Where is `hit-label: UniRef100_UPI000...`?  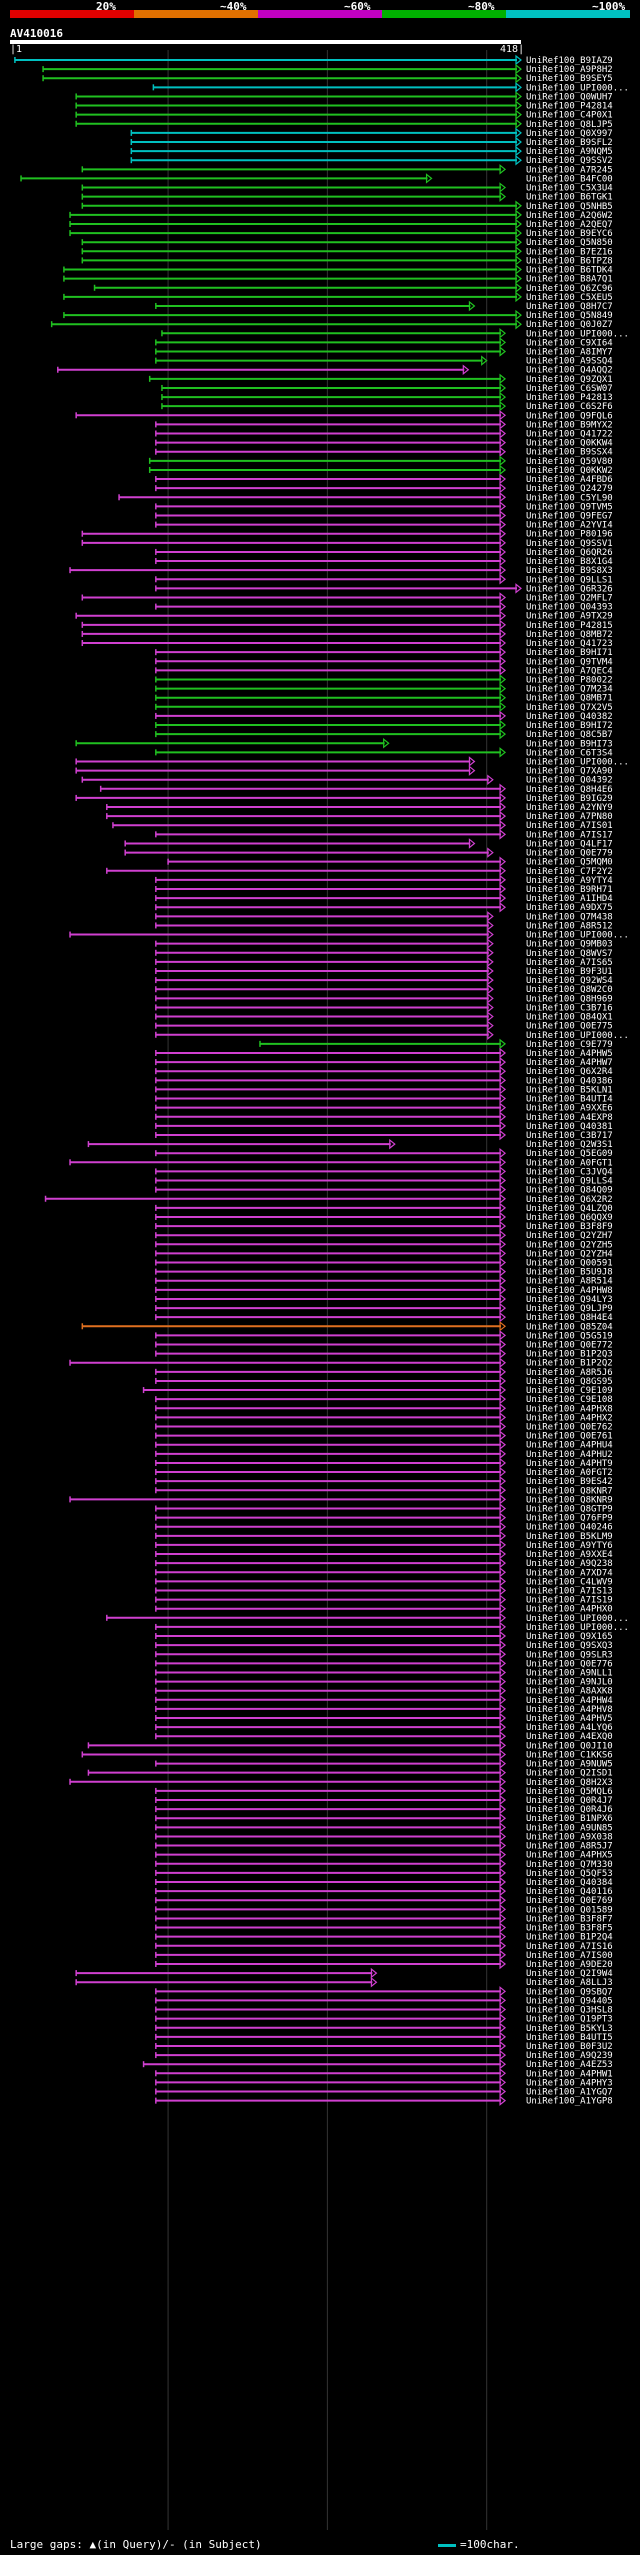 hit-label: UniRef100_UPI000... is located at coordinates (577, 1619).